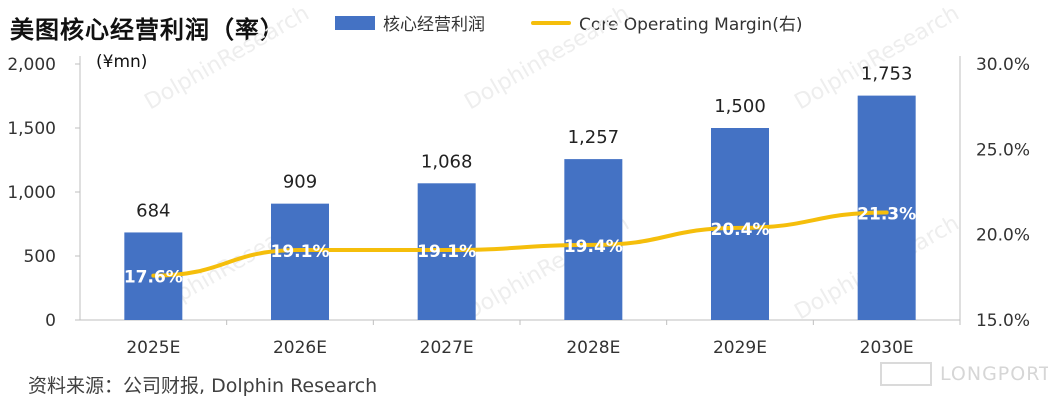 Image resolution: width=1048 pixels, height=400 pixels. I want to click on y-left-tick-label: 2,000, so click(31, 65).